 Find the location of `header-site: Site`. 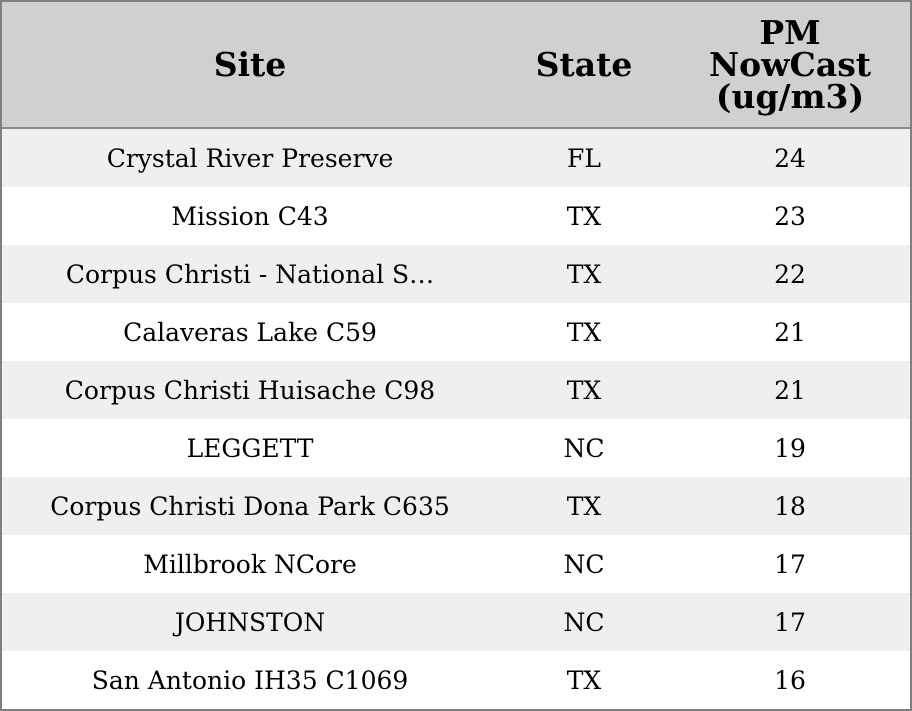

header-site: Site is located at coordinates (250, 64).